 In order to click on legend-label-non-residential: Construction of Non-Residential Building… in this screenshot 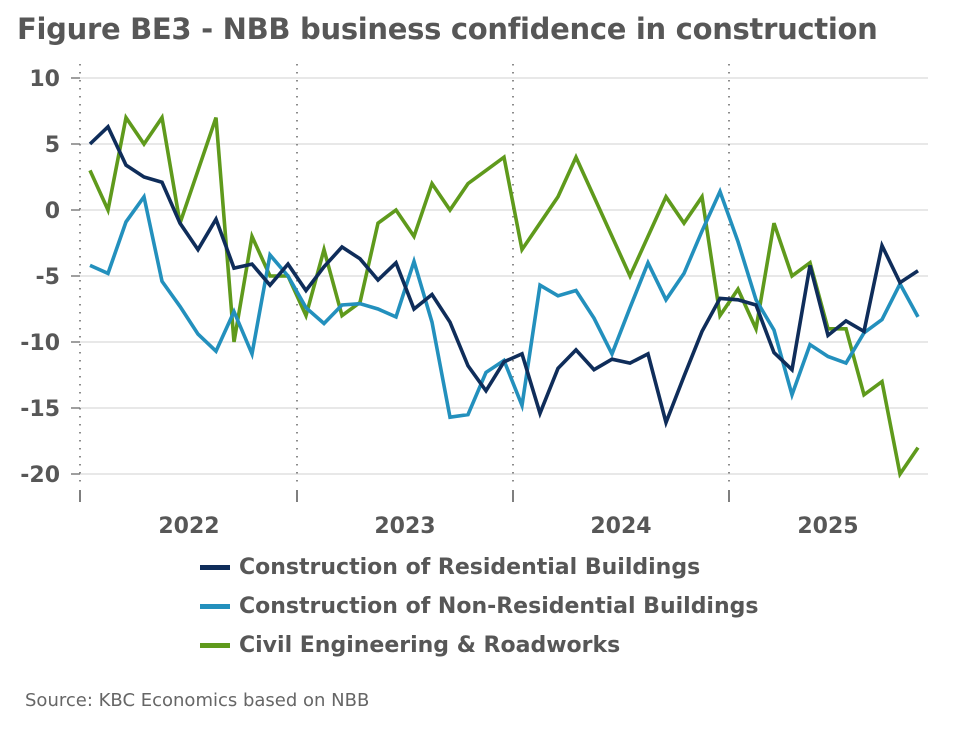, I will do `click(499, 606)`.